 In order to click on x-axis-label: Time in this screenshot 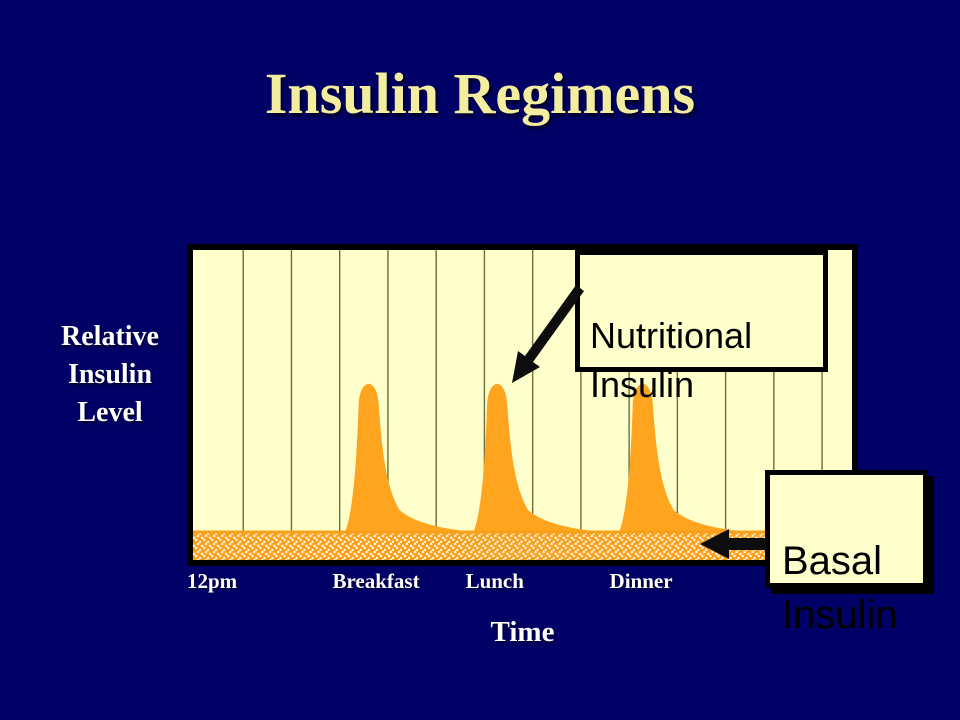, I will do `click(522, 632)`.